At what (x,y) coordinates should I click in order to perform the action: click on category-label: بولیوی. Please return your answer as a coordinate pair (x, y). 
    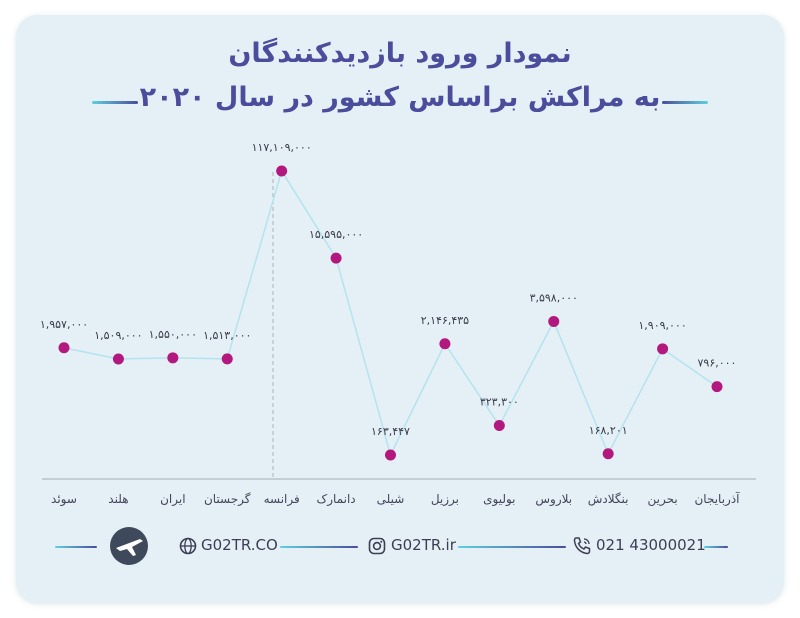
    Looking at the image, I should click on (499, 499).